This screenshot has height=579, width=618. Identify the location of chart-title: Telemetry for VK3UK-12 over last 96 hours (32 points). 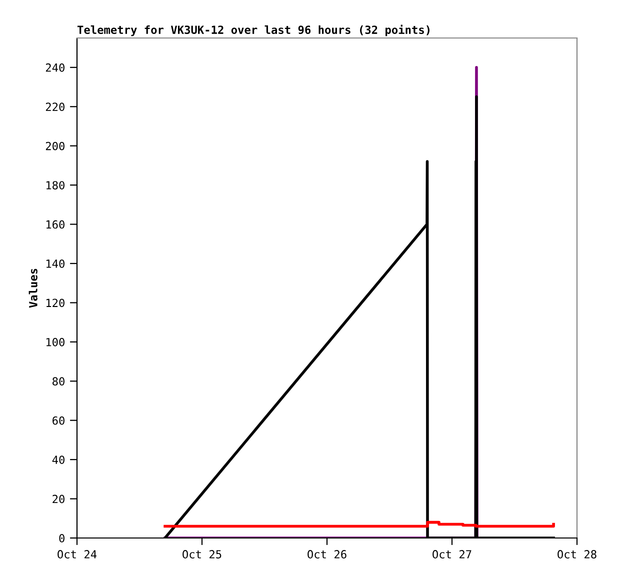
(253, 30).